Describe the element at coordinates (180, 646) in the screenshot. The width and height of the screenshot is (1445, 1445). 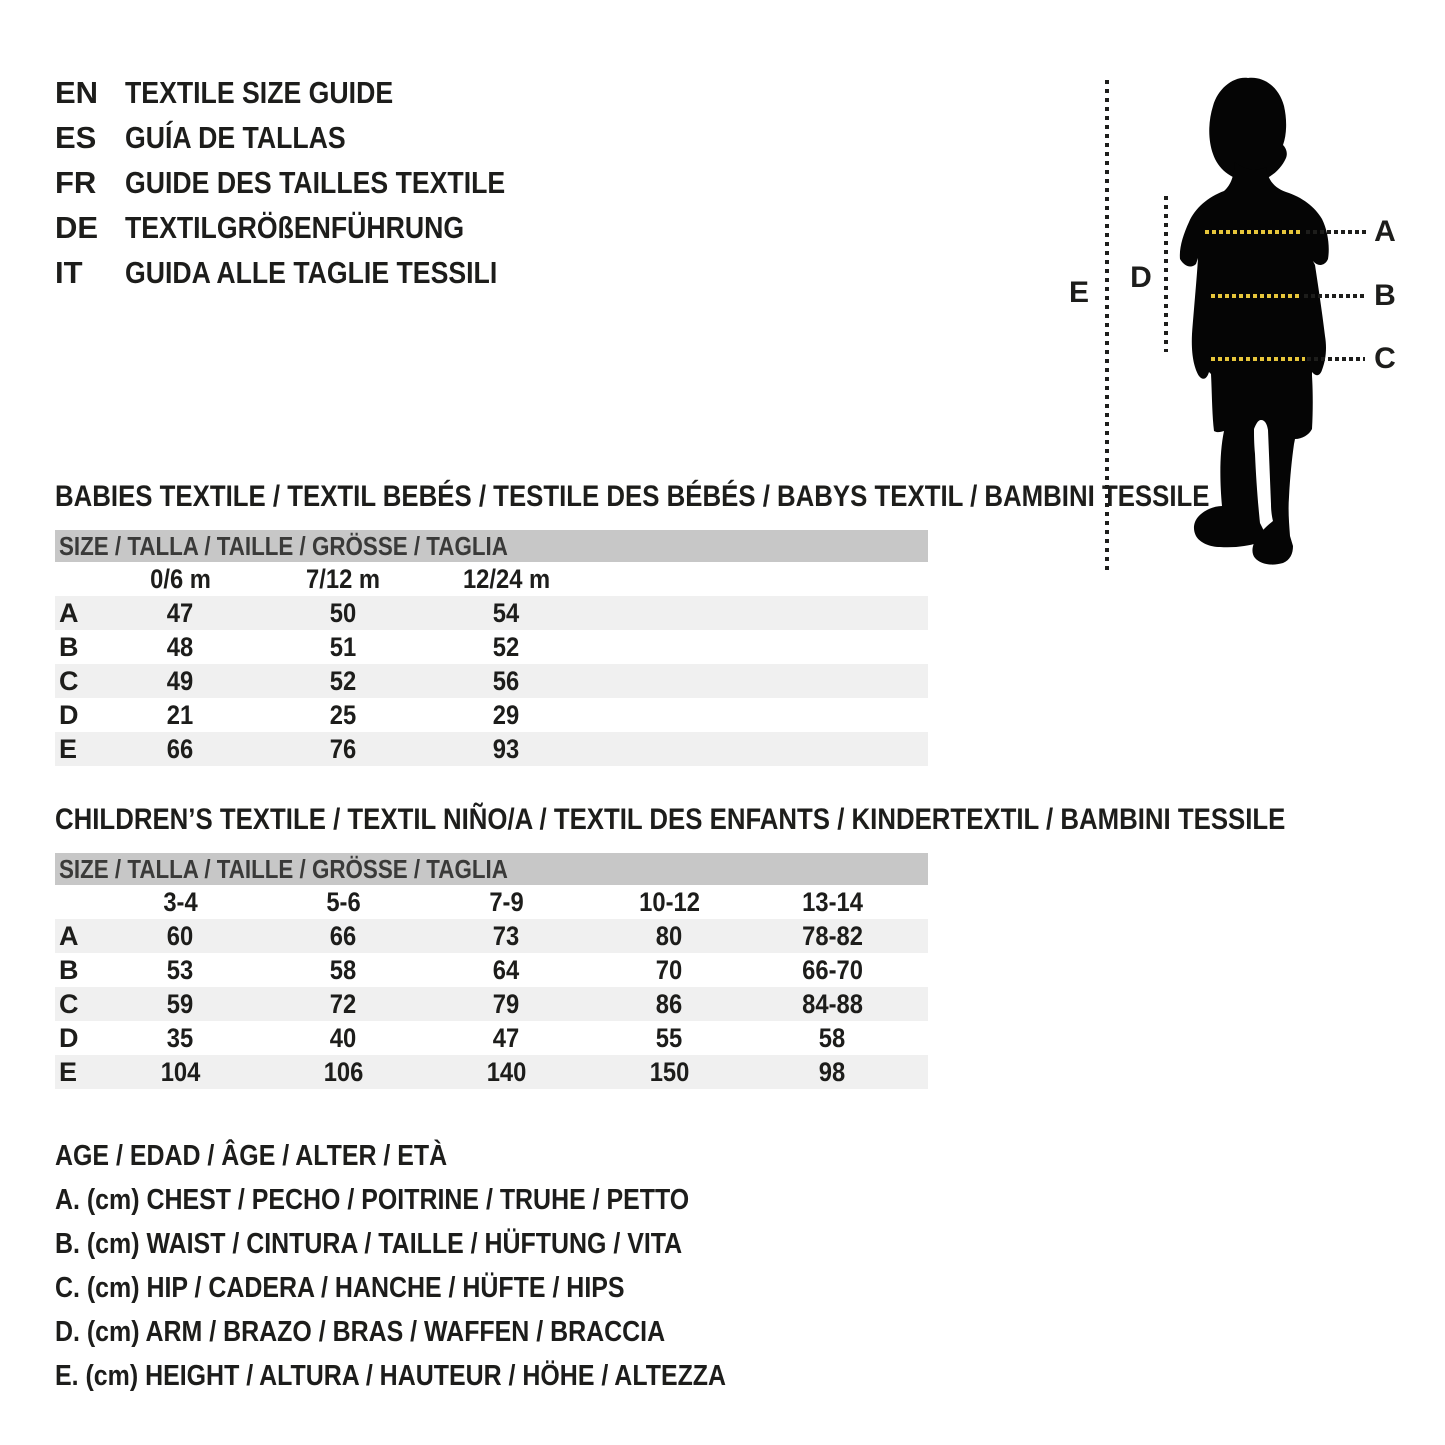
I see `value-cell: 48` at that location.